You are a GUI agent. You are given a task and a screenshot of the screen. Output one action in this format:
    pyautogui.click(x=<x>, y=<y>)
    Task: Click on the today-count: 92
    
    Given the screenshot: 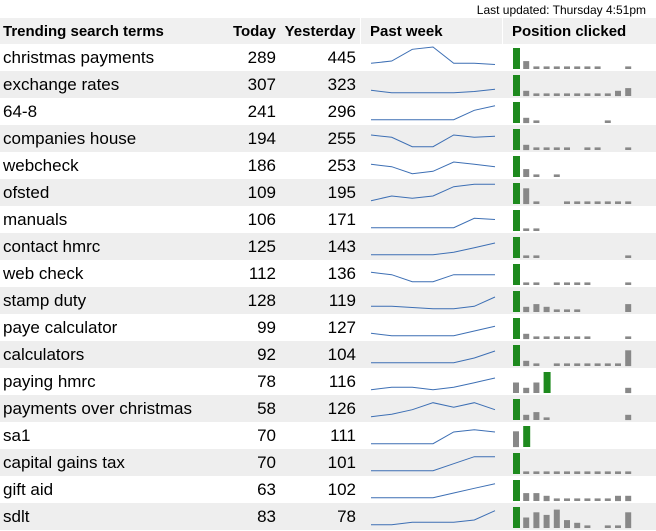 What is the action you would take?
    pyautogui.click(x=240, y=354)
    